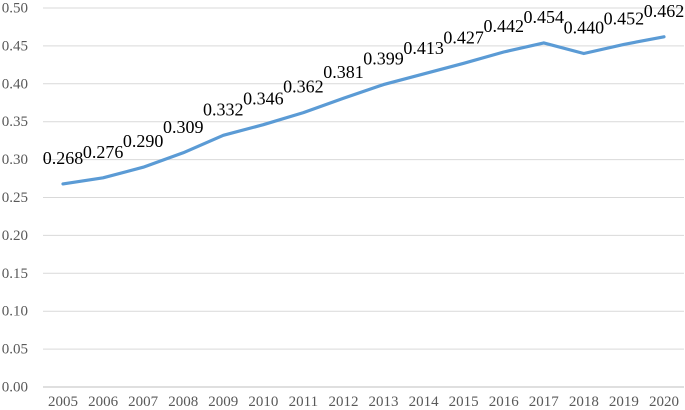  What do you see at coordinates (103, 402) in the screenshot?
I see `x-axis-tick-label: 2006` at bounding box center [103, 402].